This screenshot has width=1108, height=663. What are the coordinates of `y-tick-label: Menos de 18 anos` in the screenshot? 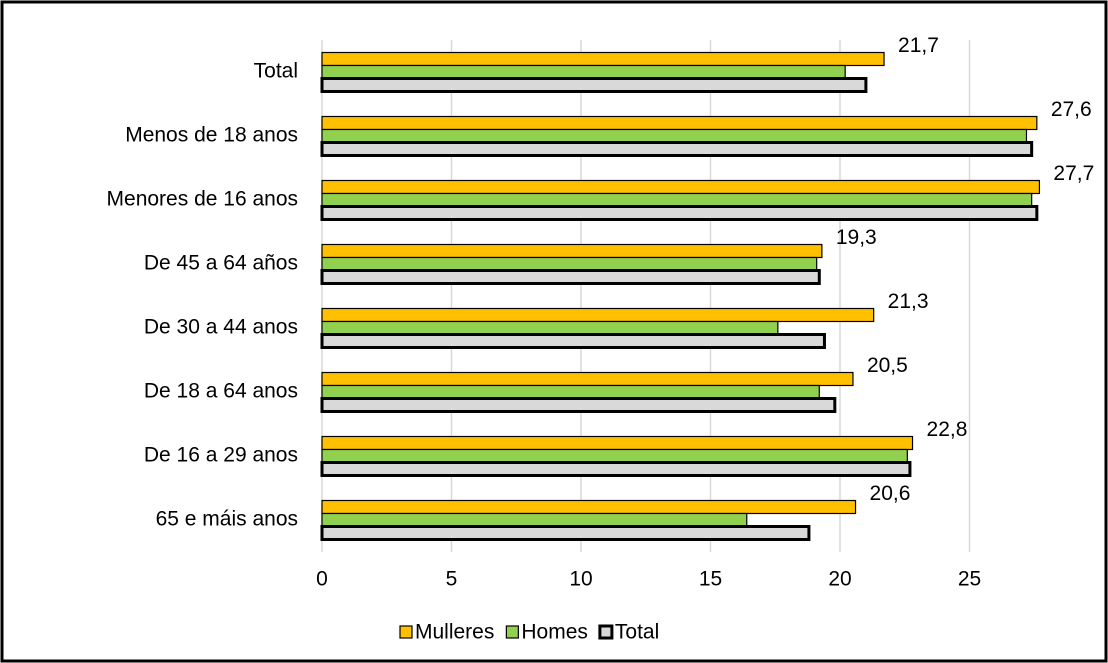 It's located at (211, 135).